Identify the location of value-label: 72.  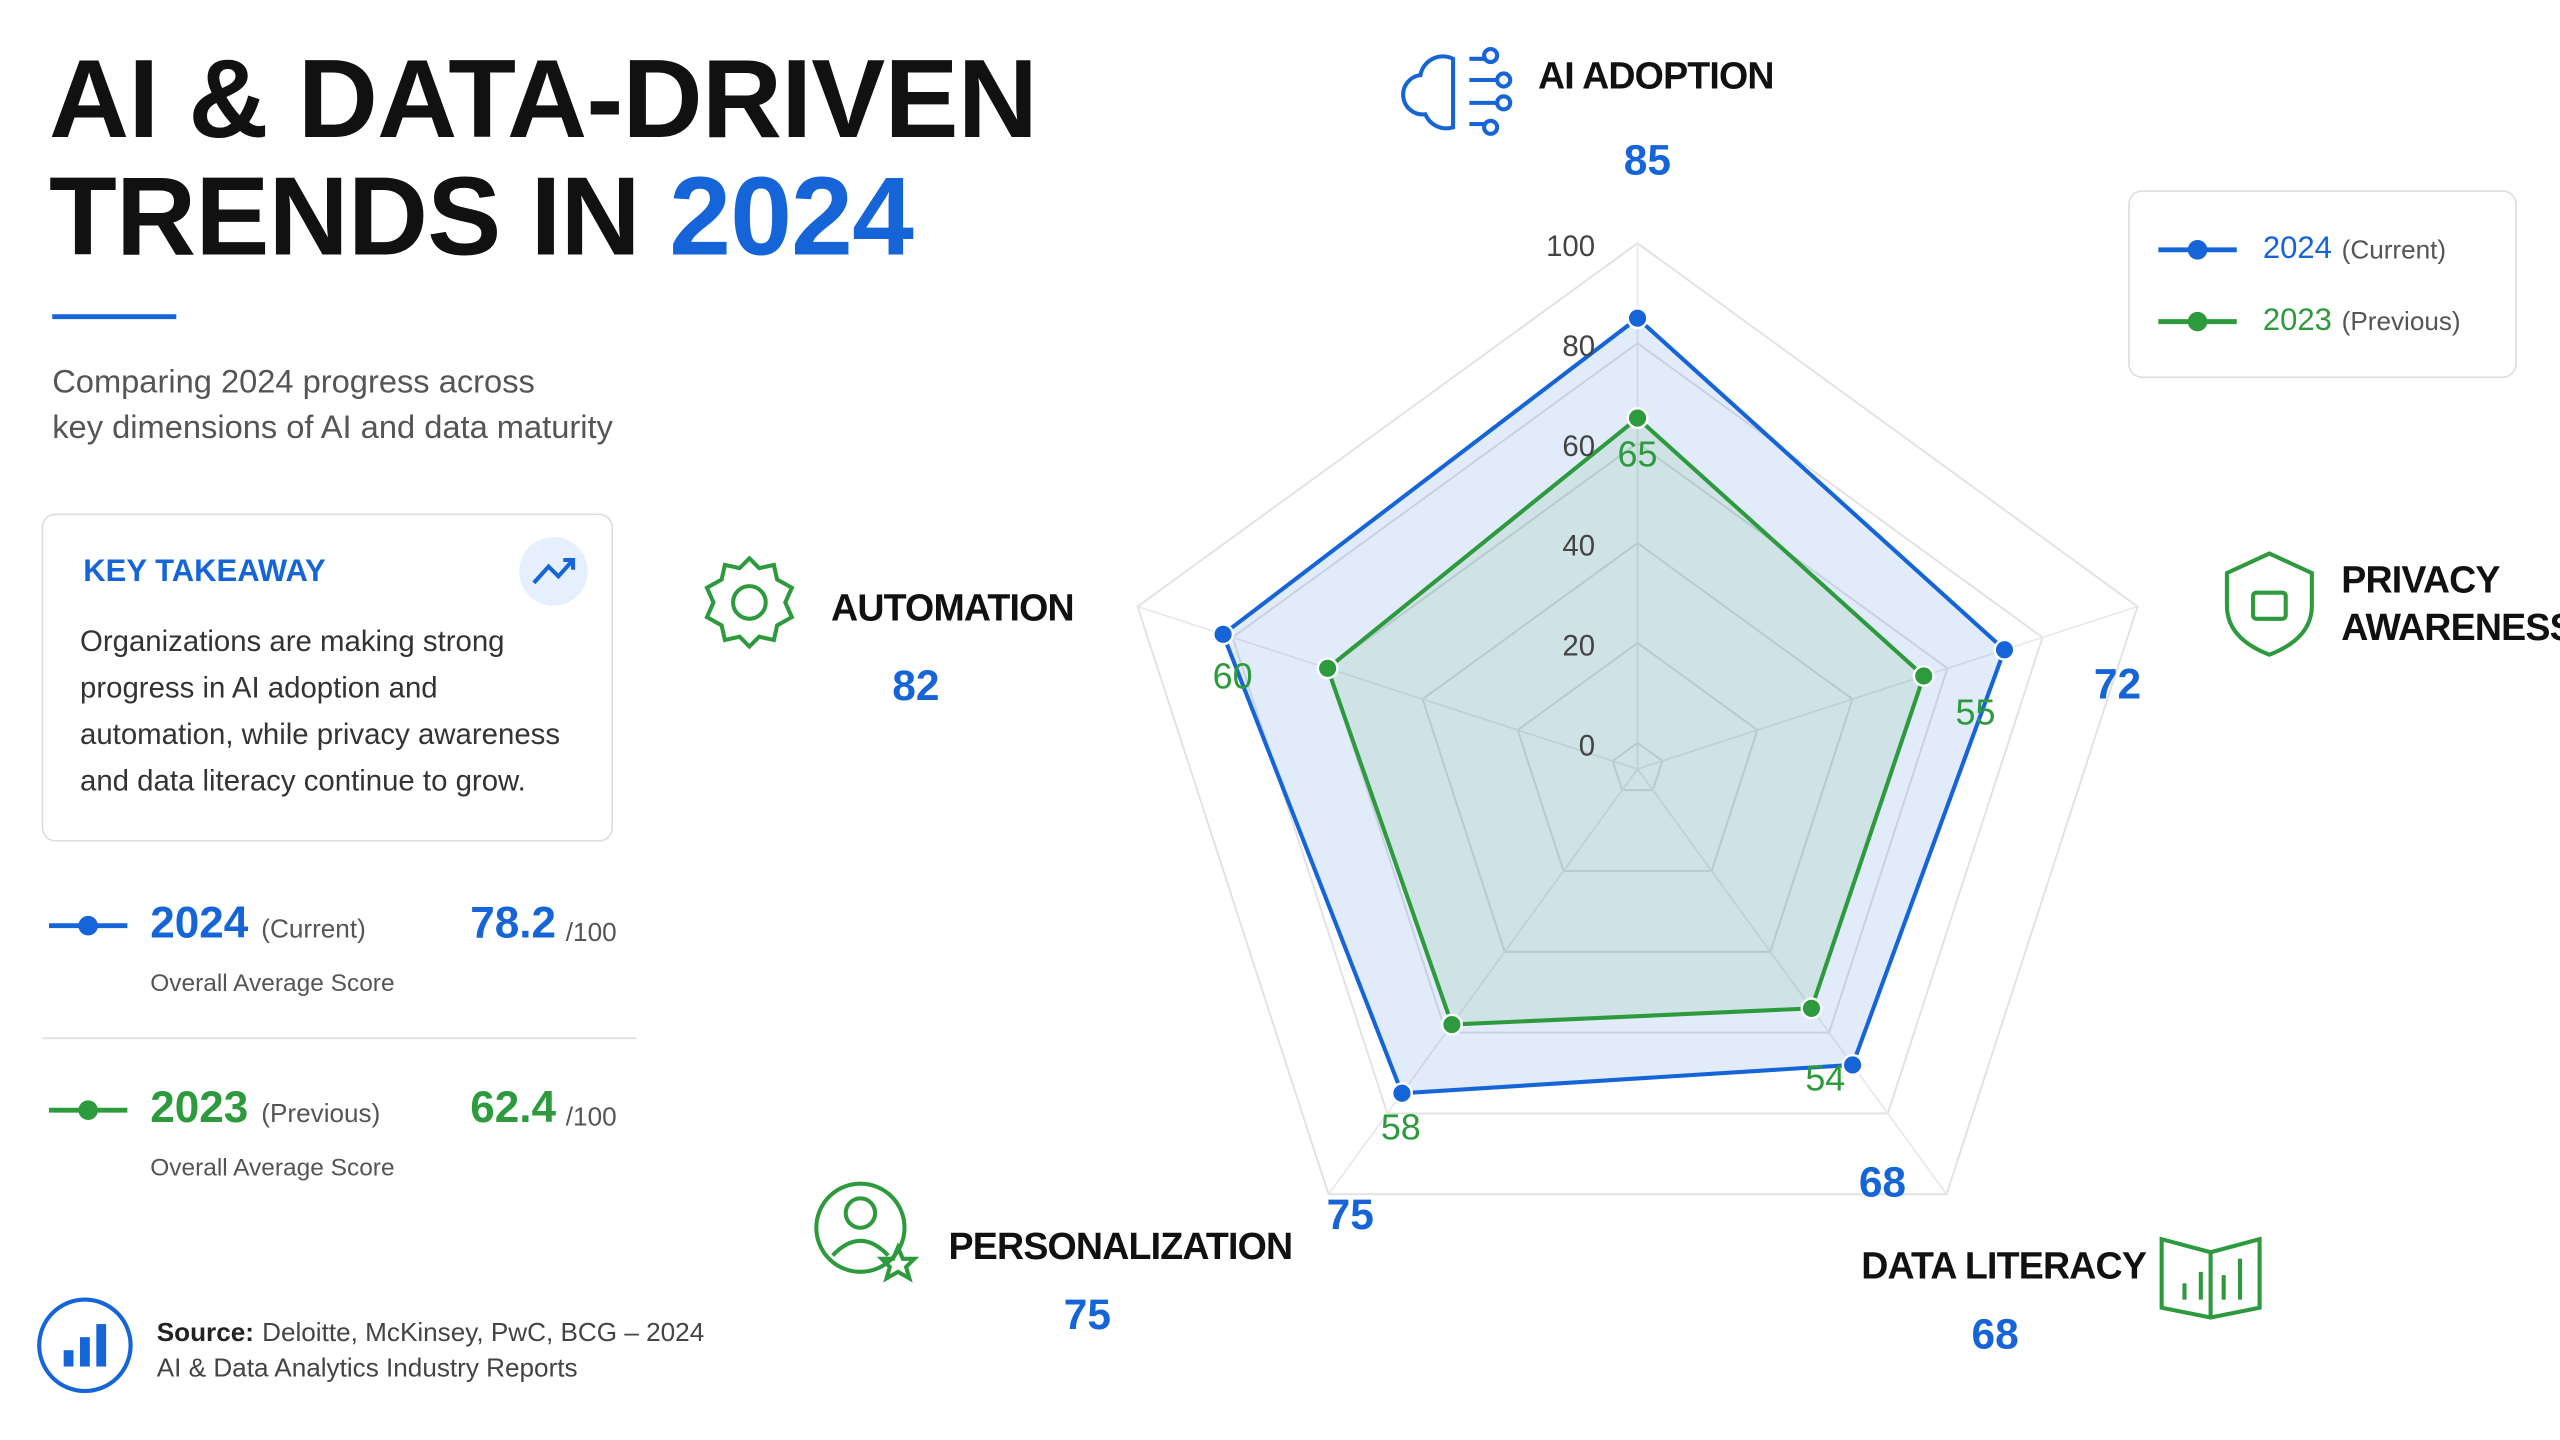
(2117, 684).